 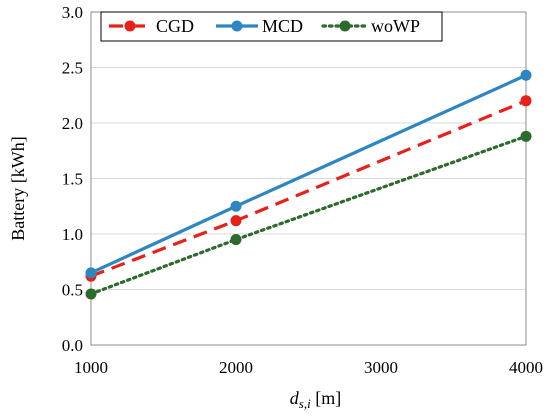 I want to click on legend-label-wowp: woWP, so click(x=395, y=26).